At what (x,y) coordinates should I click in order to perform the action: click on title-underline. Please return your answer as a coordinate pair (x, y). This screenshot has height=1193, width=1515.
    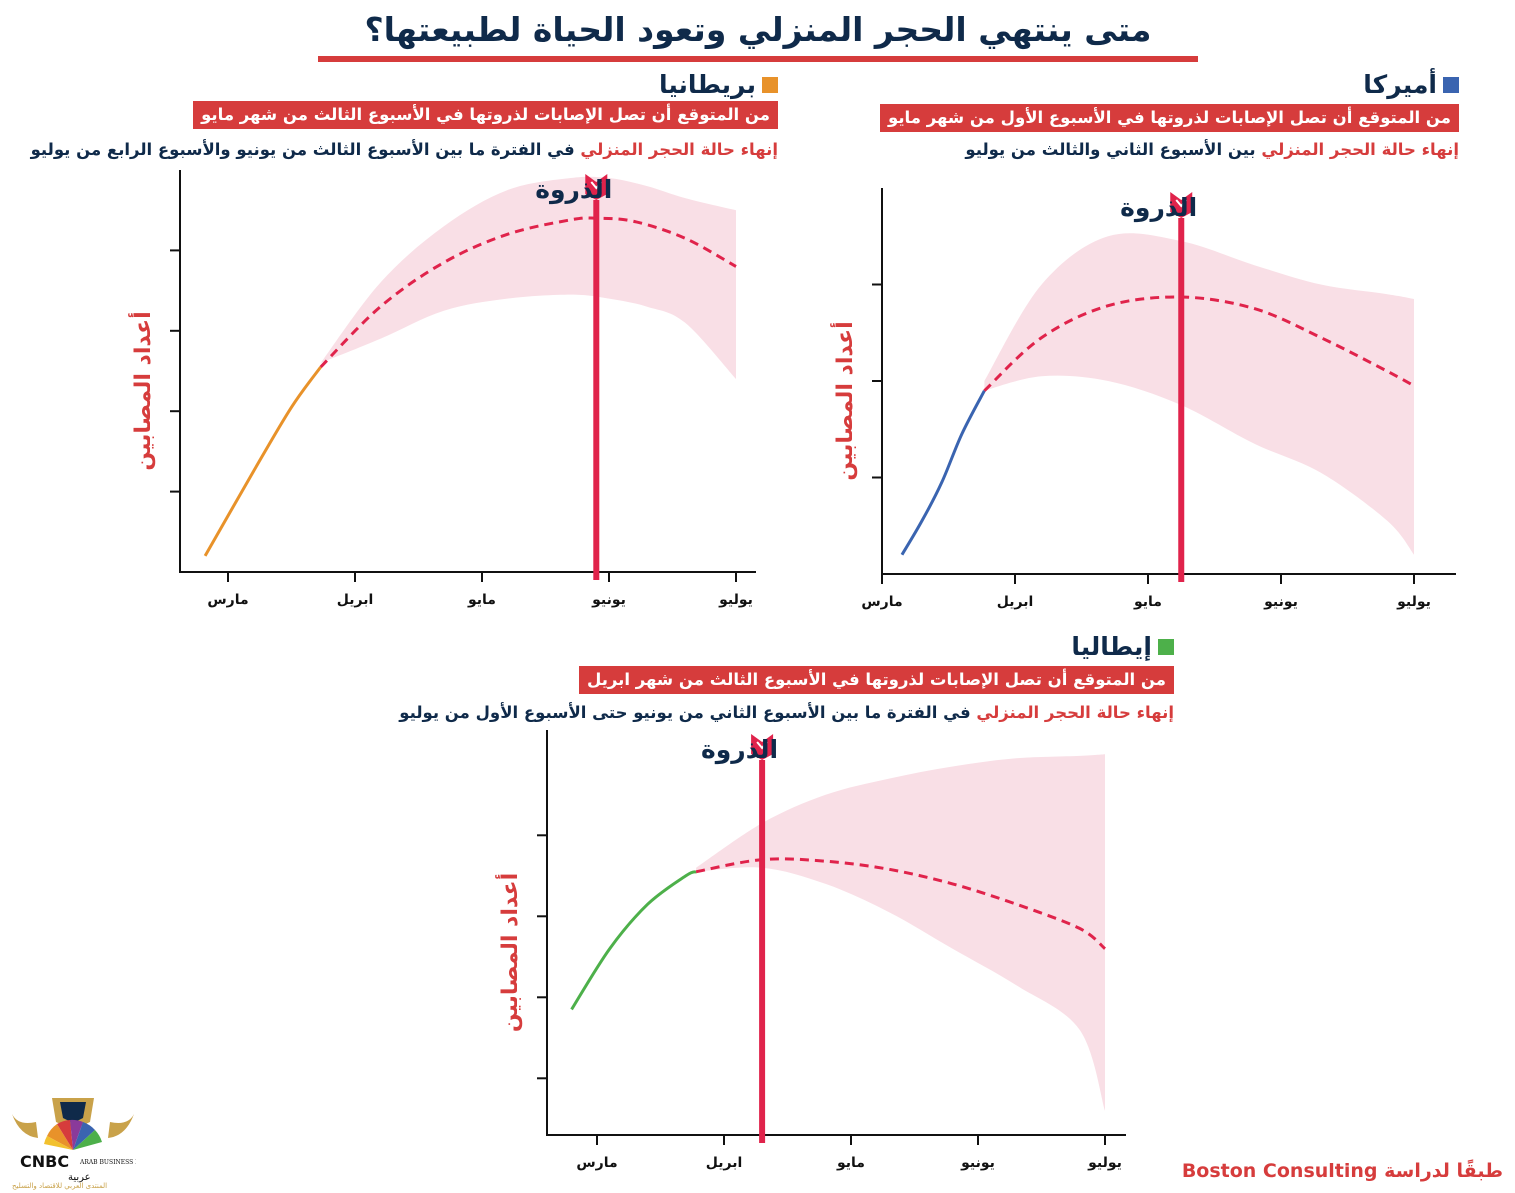
    Looking at the image, I should click on (758, 59).